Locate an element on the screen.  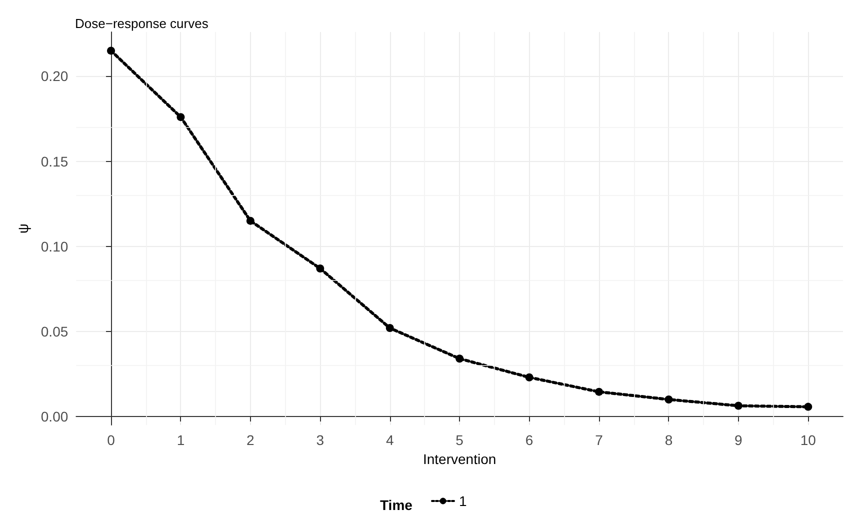
x-tick-label: 9 is located at coordinates (738, 440).